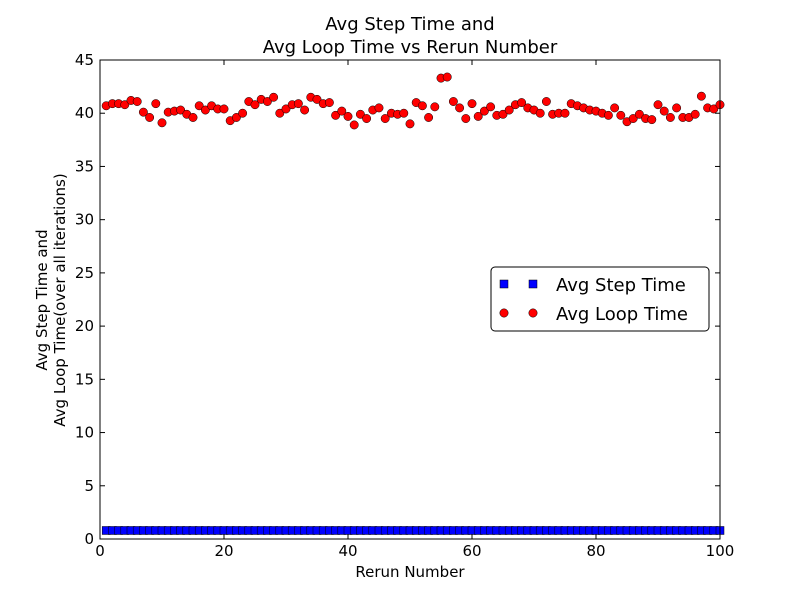 Image resolution: width=800 pixels, height=600 pixels. Describe the element at coordinates (84, 273) in the screenshot. I see `y-tick-label: 25` at that location.